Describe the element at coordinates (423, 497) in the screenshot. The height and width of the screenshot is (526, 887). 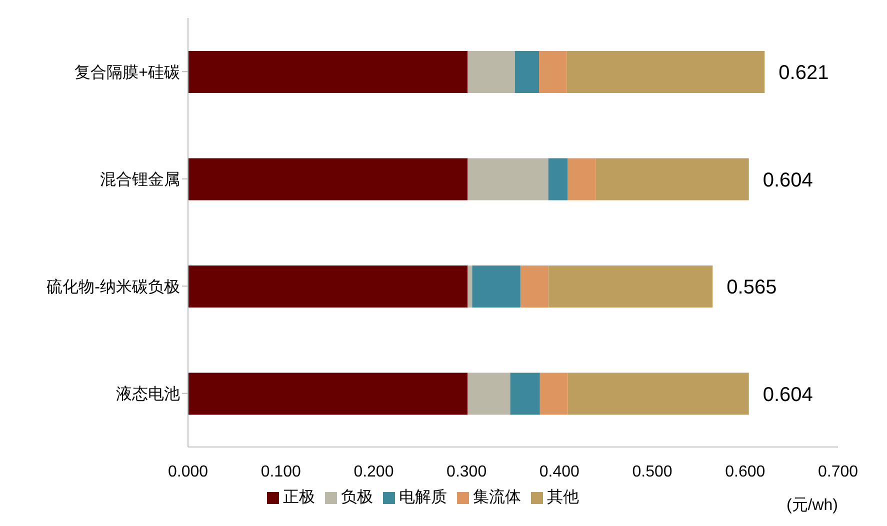
I see `legend-label: 电解质` at that location.